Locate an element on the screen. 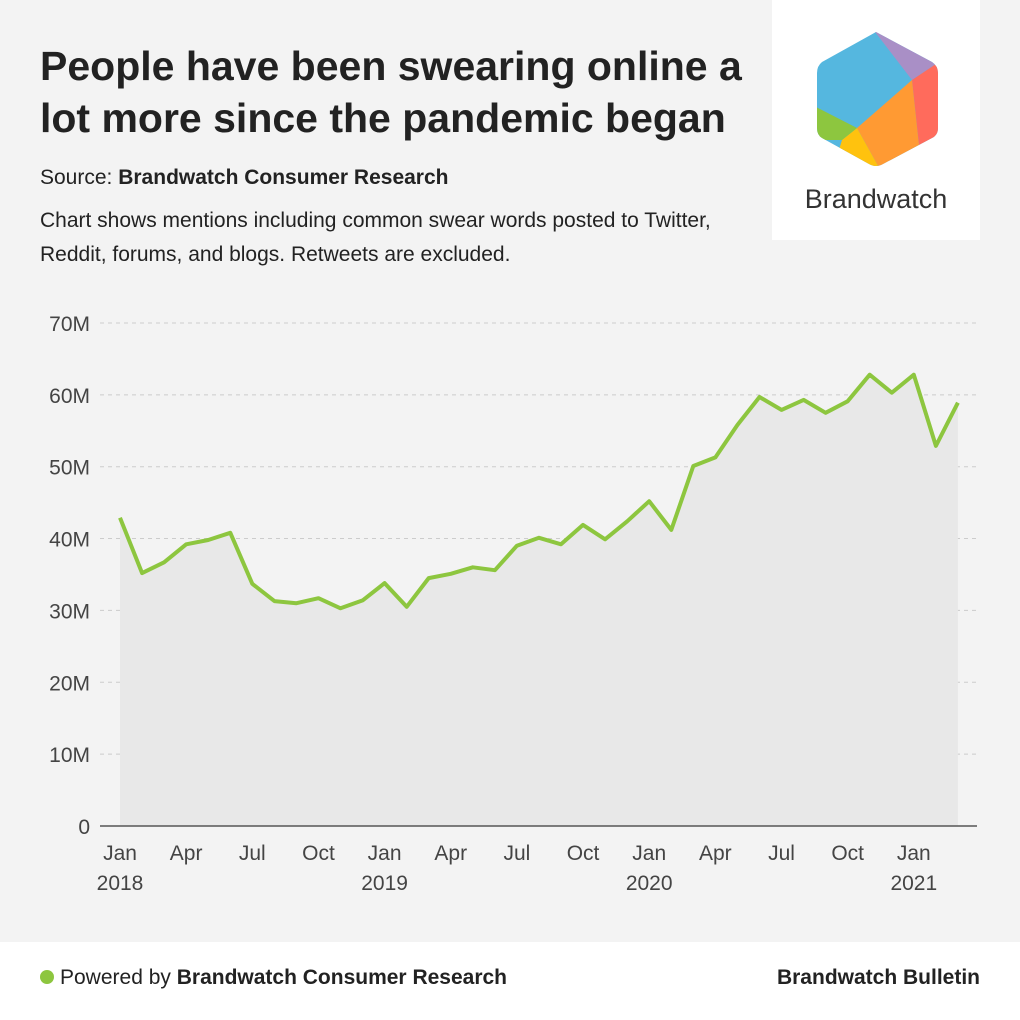  green-dot-icon is located at coordinates (47, 977).